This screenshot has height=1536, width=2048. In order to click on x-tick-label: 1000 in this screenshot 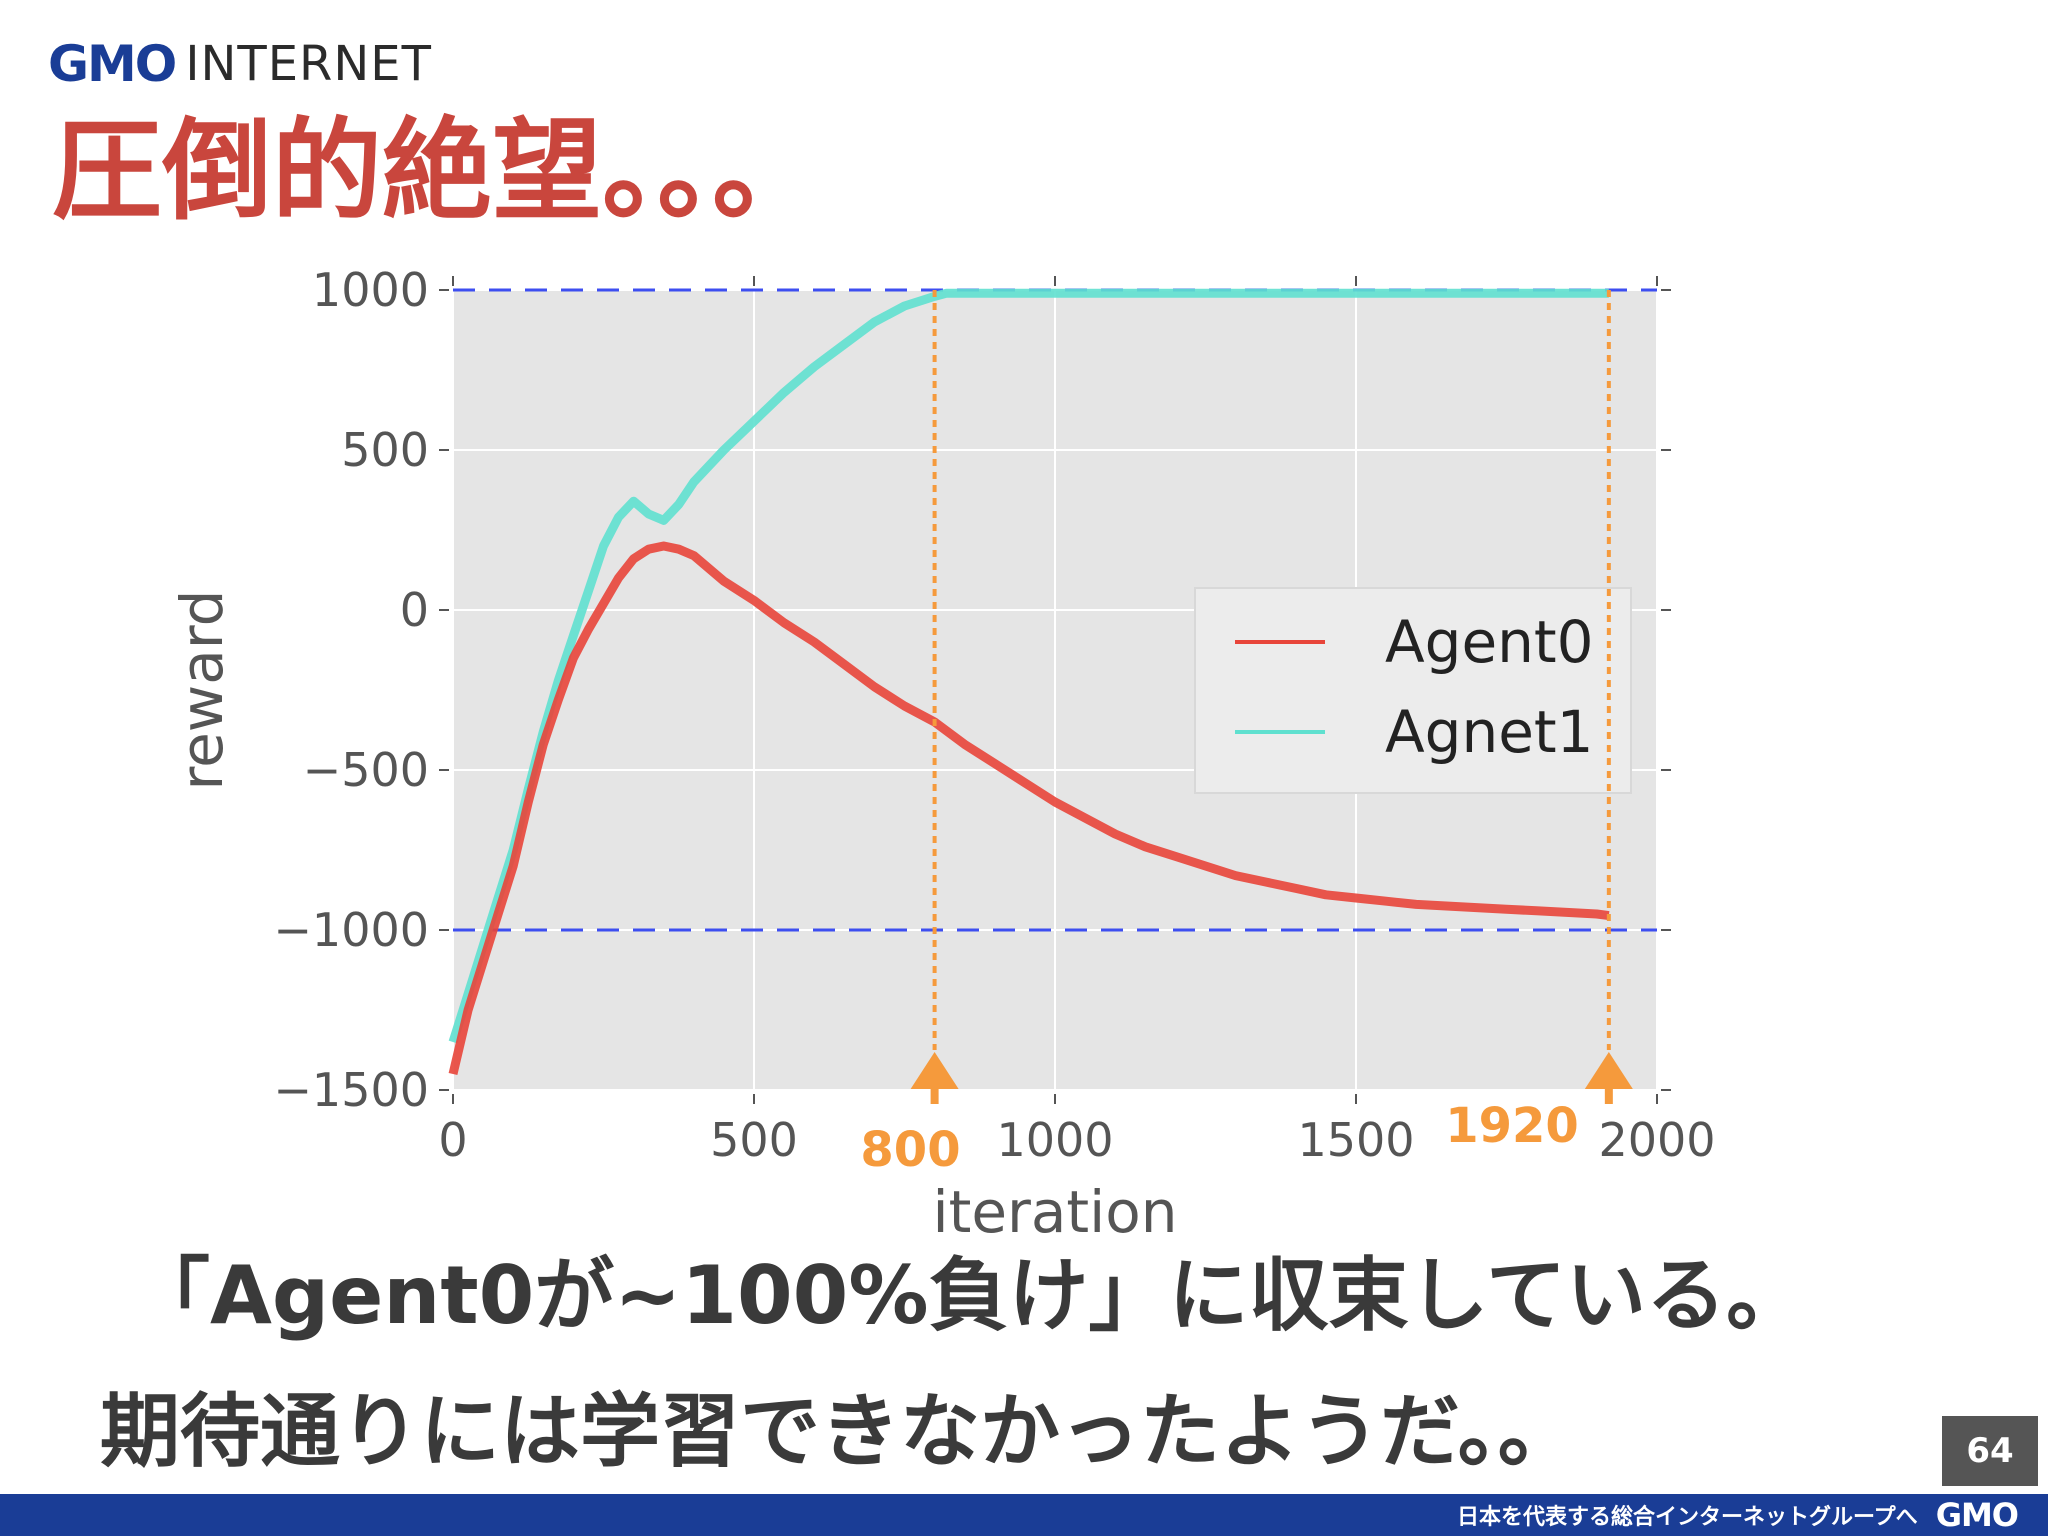, I will do `click(1054, 1140)`.